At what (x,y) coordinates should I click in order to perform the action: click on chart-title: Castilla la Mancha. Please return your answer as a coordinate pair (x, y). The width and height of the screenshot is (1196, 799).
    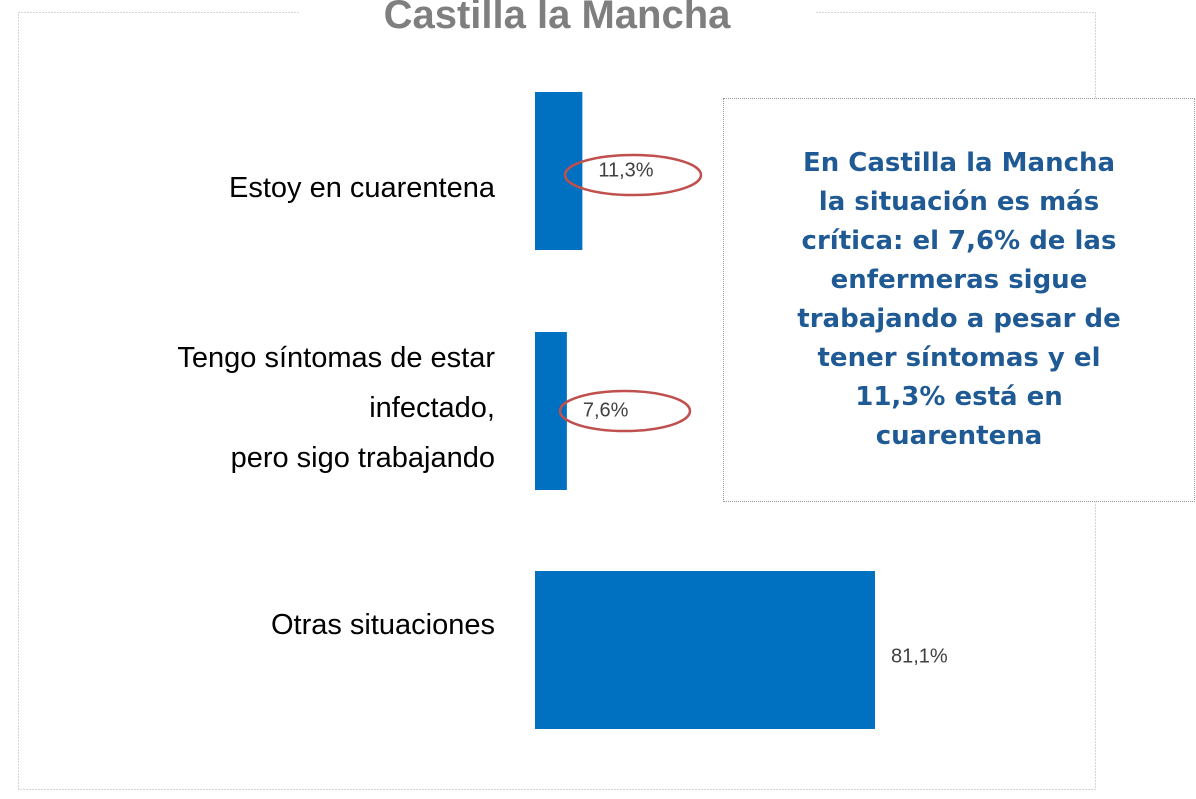
    Looking at the image, I should click on (558, 18).